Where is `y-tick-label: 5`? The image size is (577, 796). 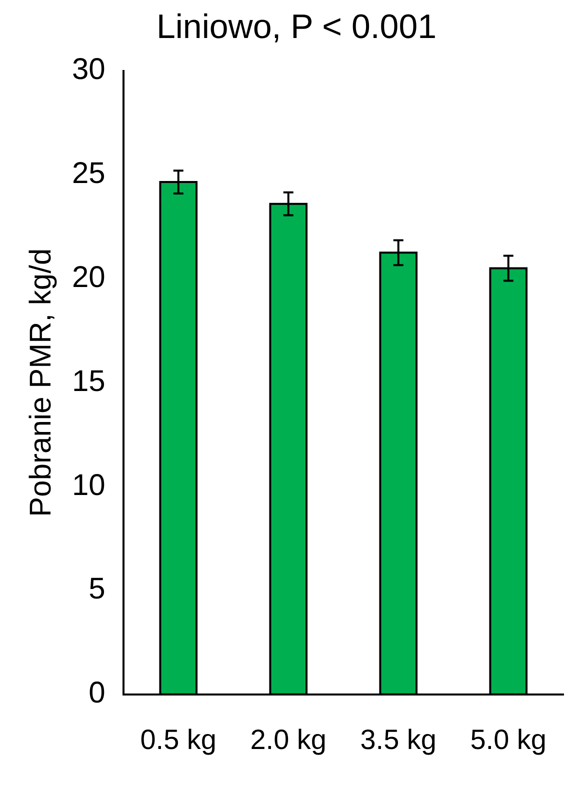
y-tick-label: 5 is located at coordinates (97, 589).